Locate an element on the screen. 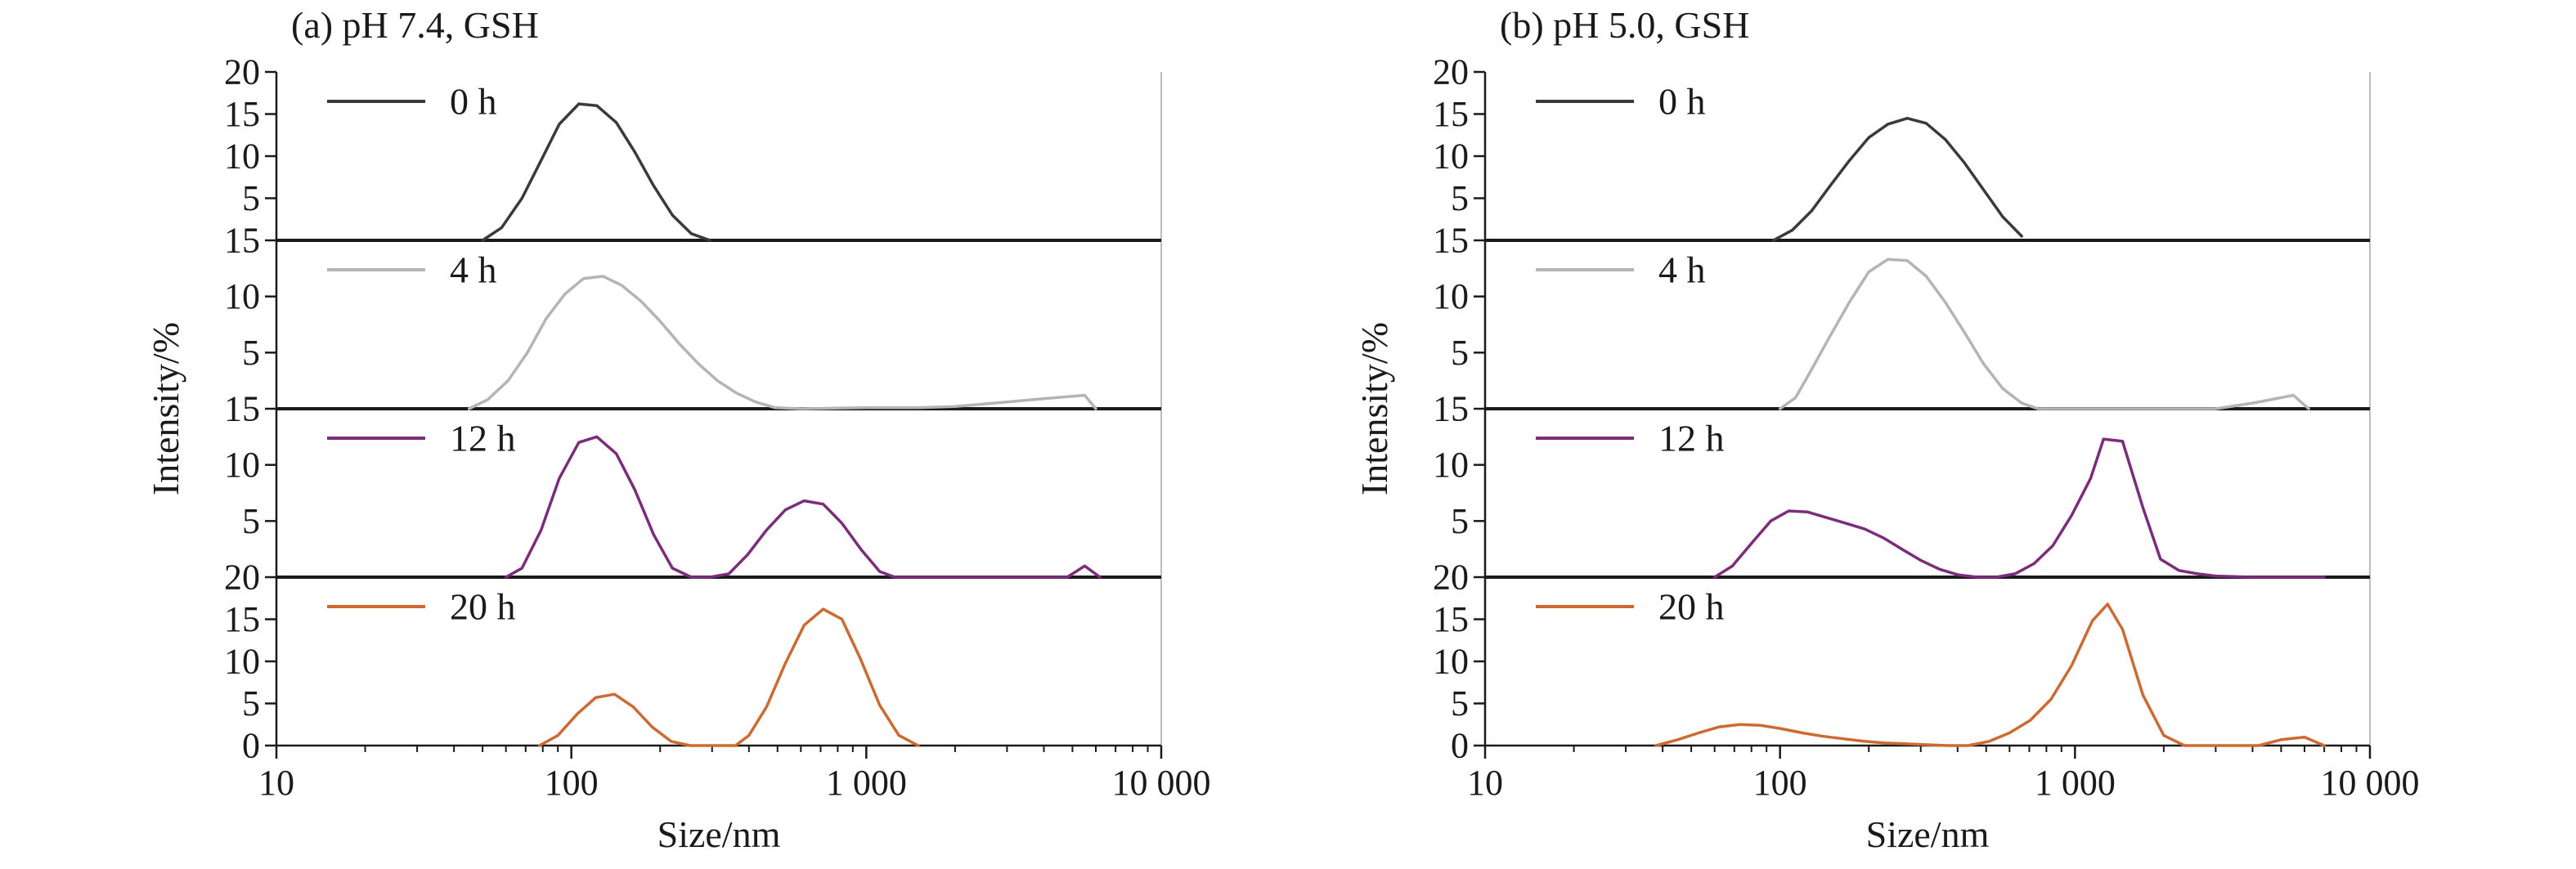 The width and height of the screenshot is (2576, 869). series-line-0h is located at coordinates (1897, 179).